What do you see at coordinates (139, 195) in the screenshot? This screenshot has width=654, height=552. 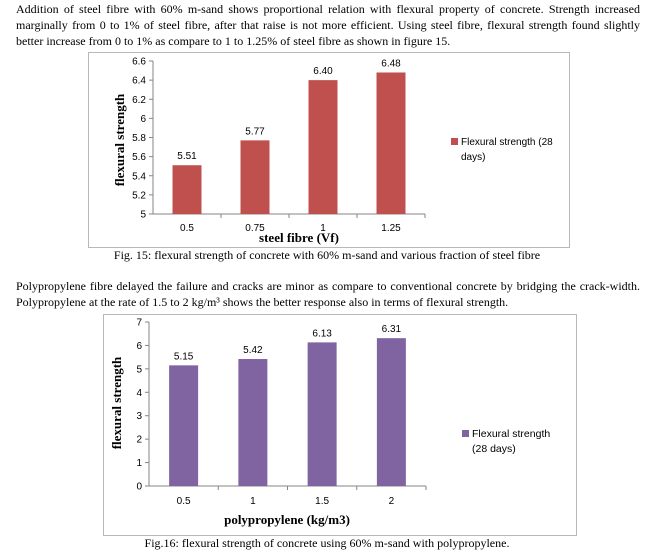 I see `y-tick-label: 5.2` at bounding box center [139, 195].